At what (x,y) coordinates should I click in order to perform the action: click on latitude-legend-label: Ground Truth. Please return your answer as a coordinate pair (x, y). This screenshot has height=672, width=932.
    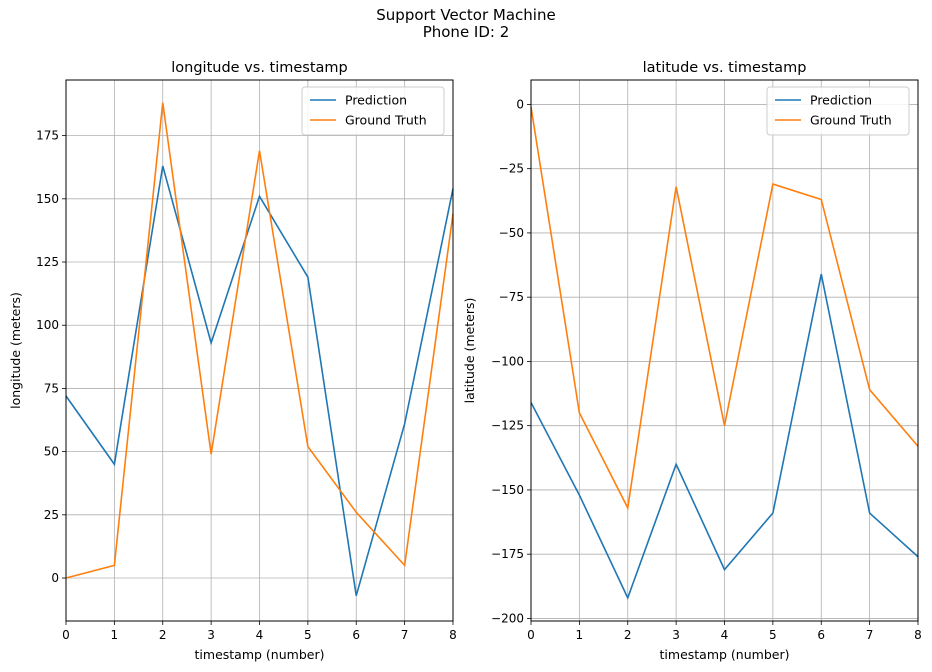
    Looking at the image, I should click on (851, 120).